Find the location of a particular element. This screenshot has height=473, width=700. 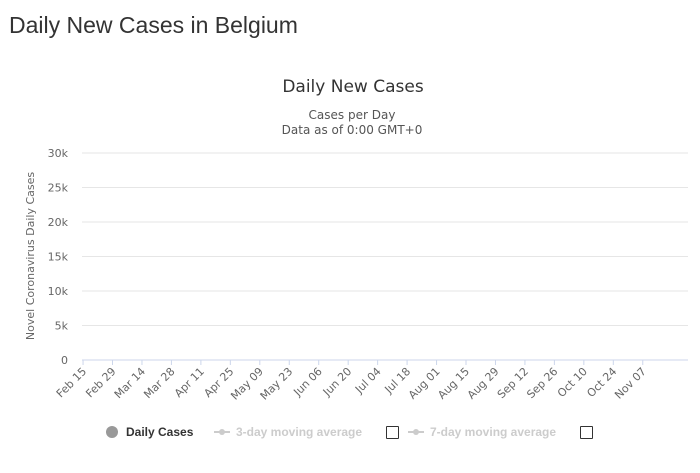

series-marker-dot-icon is located at coordinates (112, 432).